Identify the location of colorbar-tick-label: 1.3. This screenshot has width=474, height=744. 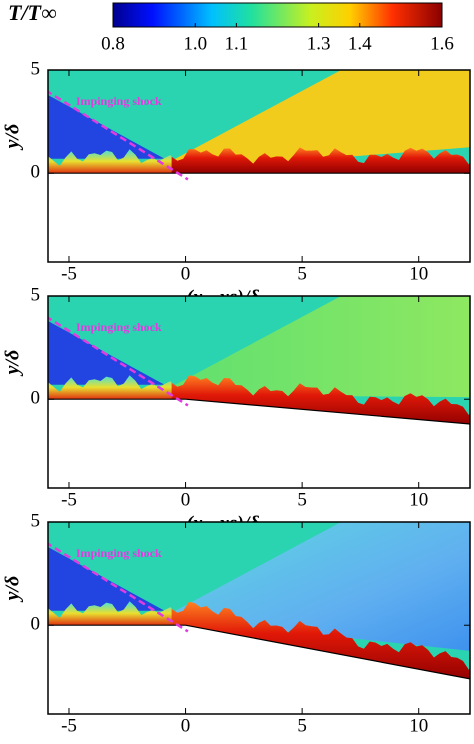
(319, 43).